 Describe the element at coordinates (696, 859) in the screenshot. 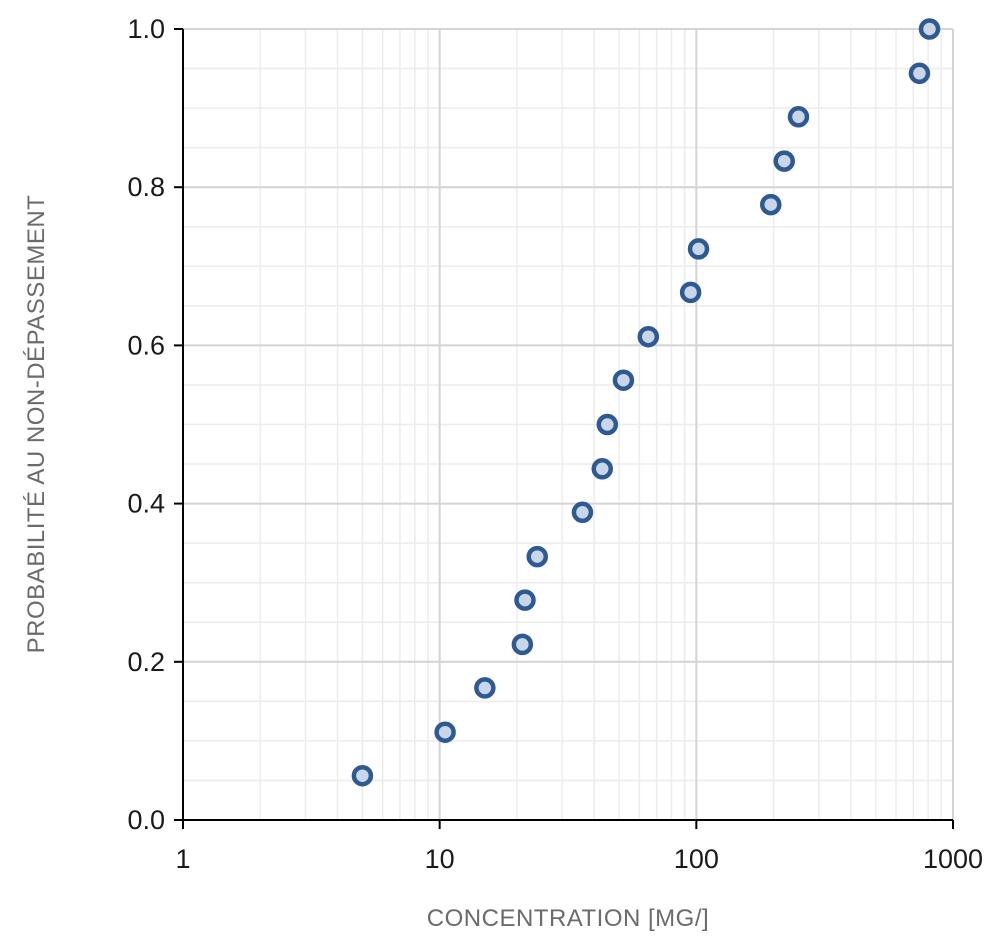

I see `x-tick-label: 100` at that location.